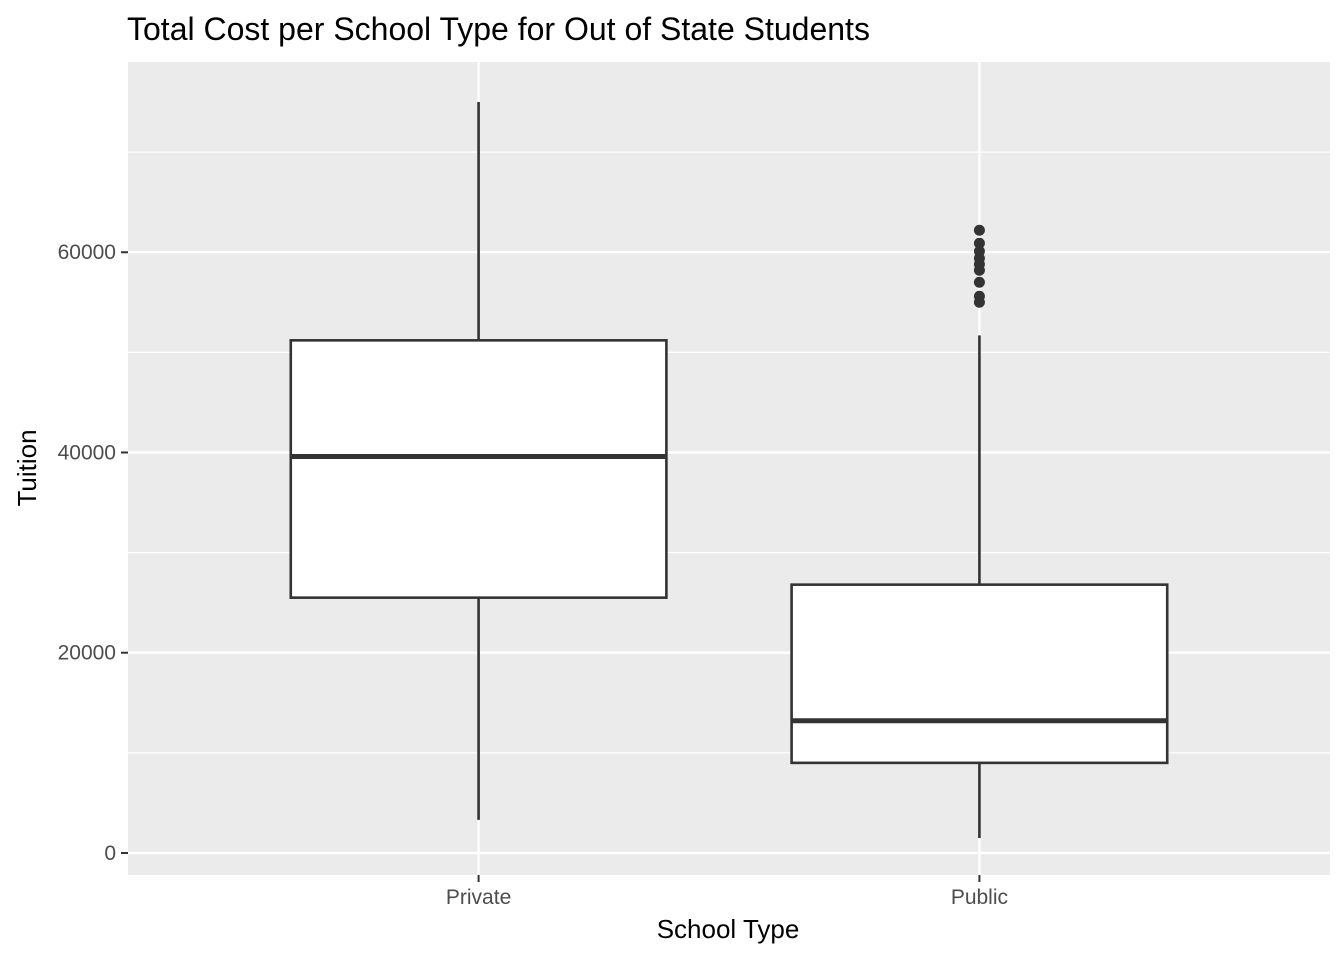 Image resolution: width=1344 pixels, height=960 pixels. I want to click on y-axis-title: Tuition, so click(27, 467).